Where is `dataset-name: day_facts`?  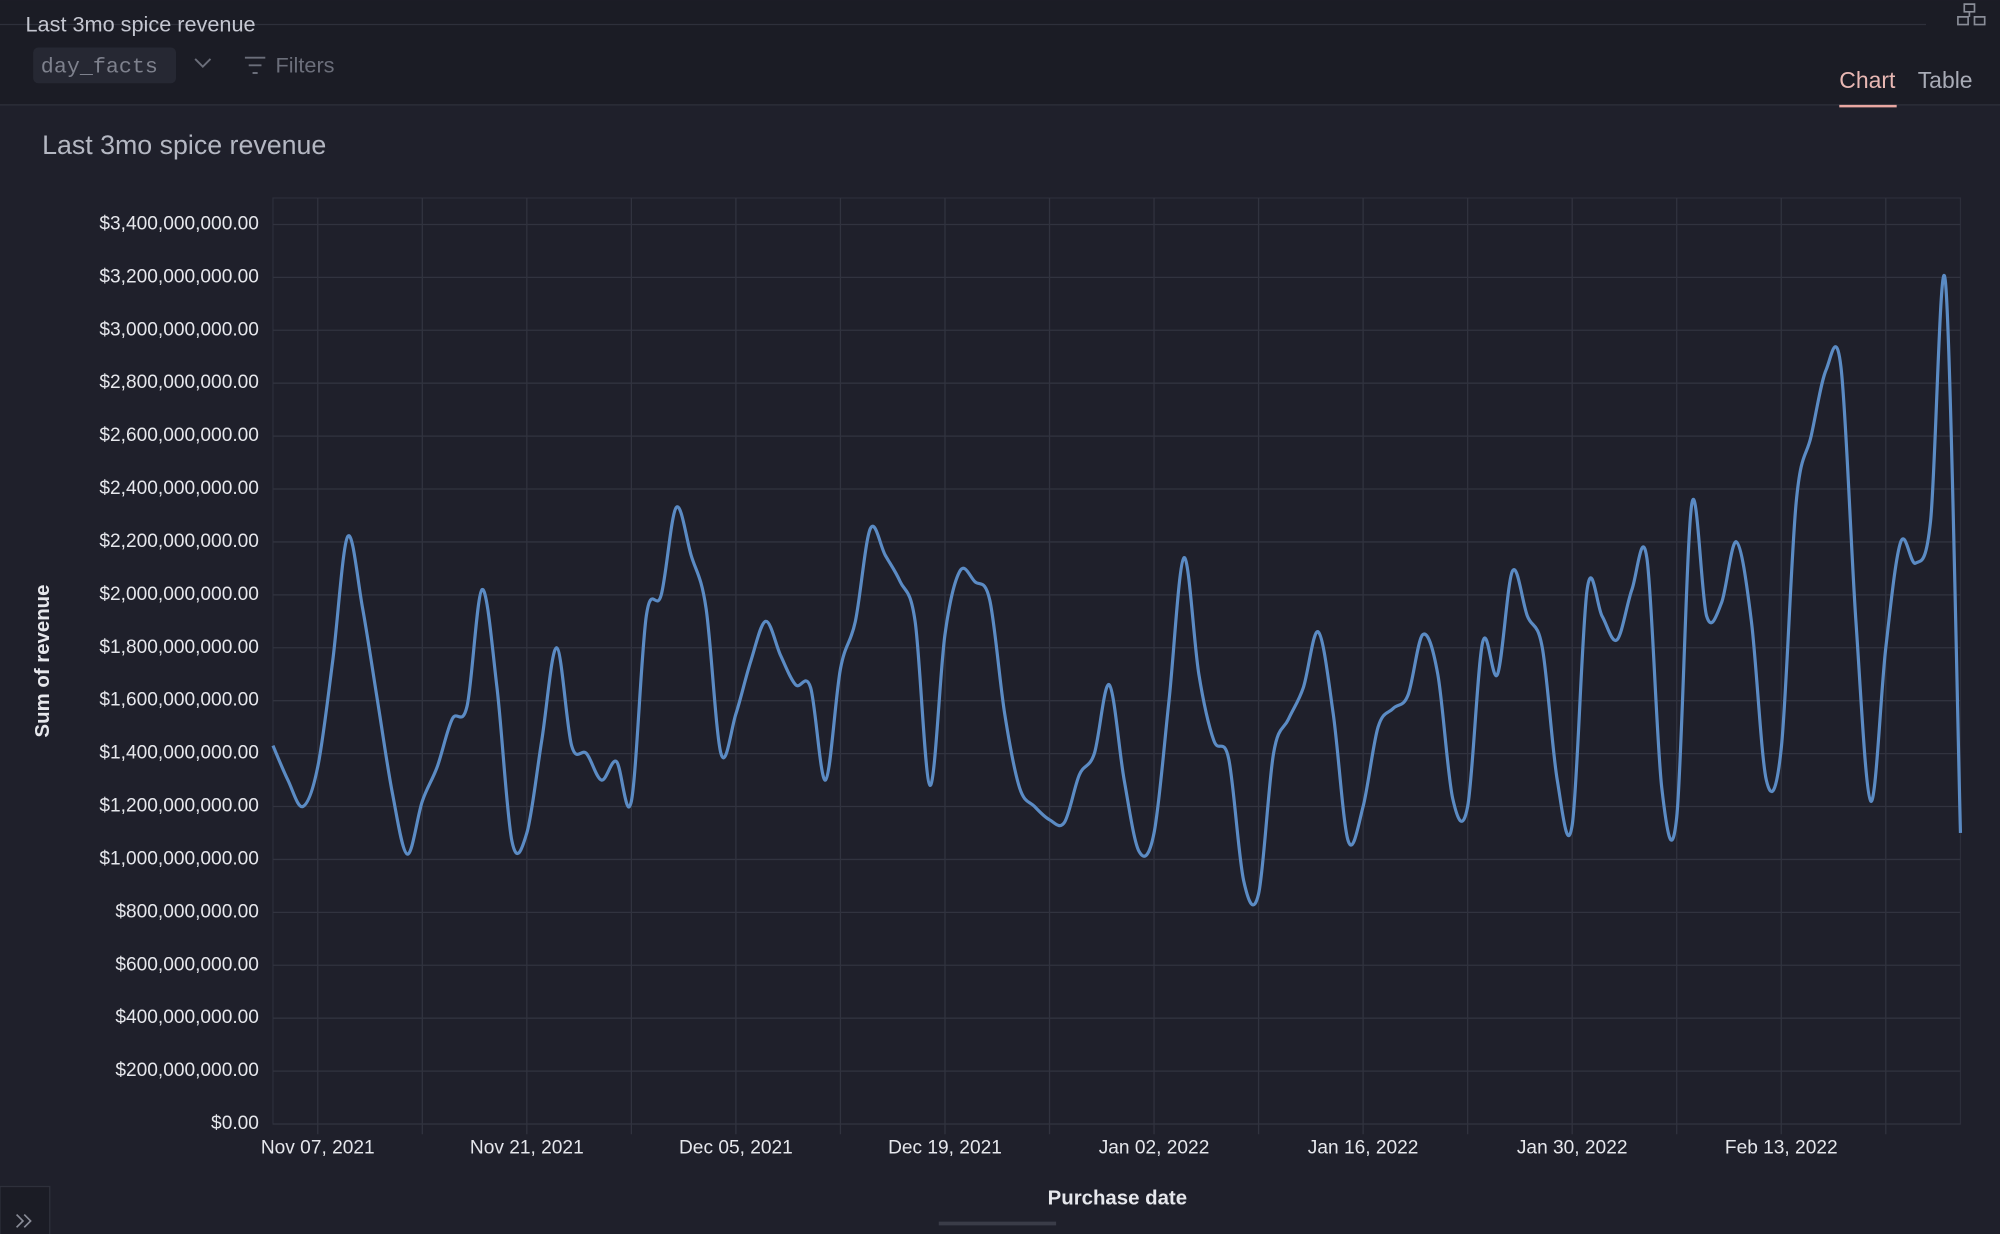
dataset-name: day_facts is located at coordinates (99, 66).